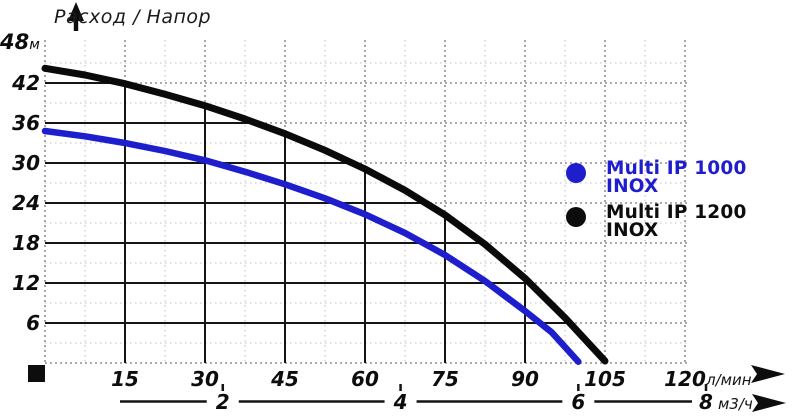 Image resolution: width=800 pixels, height=417 pixels. I want to click on y-axis-top-label: 48м, so click(20, 42).